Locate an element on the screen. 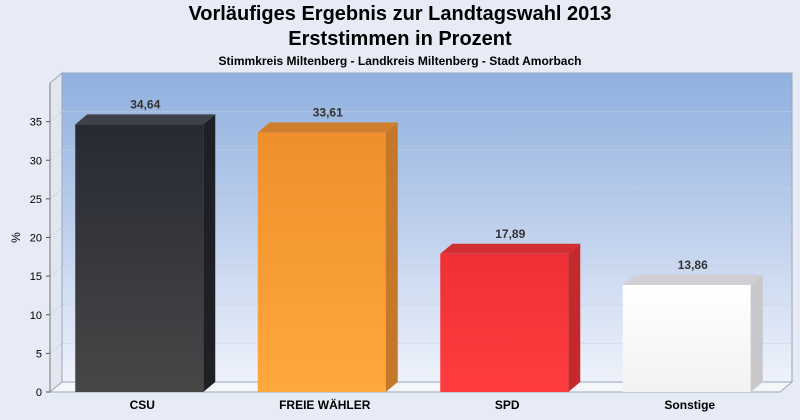 This screenshot has width=800, height=420. data-label: 34,64 is located at coordinates (145, 104).